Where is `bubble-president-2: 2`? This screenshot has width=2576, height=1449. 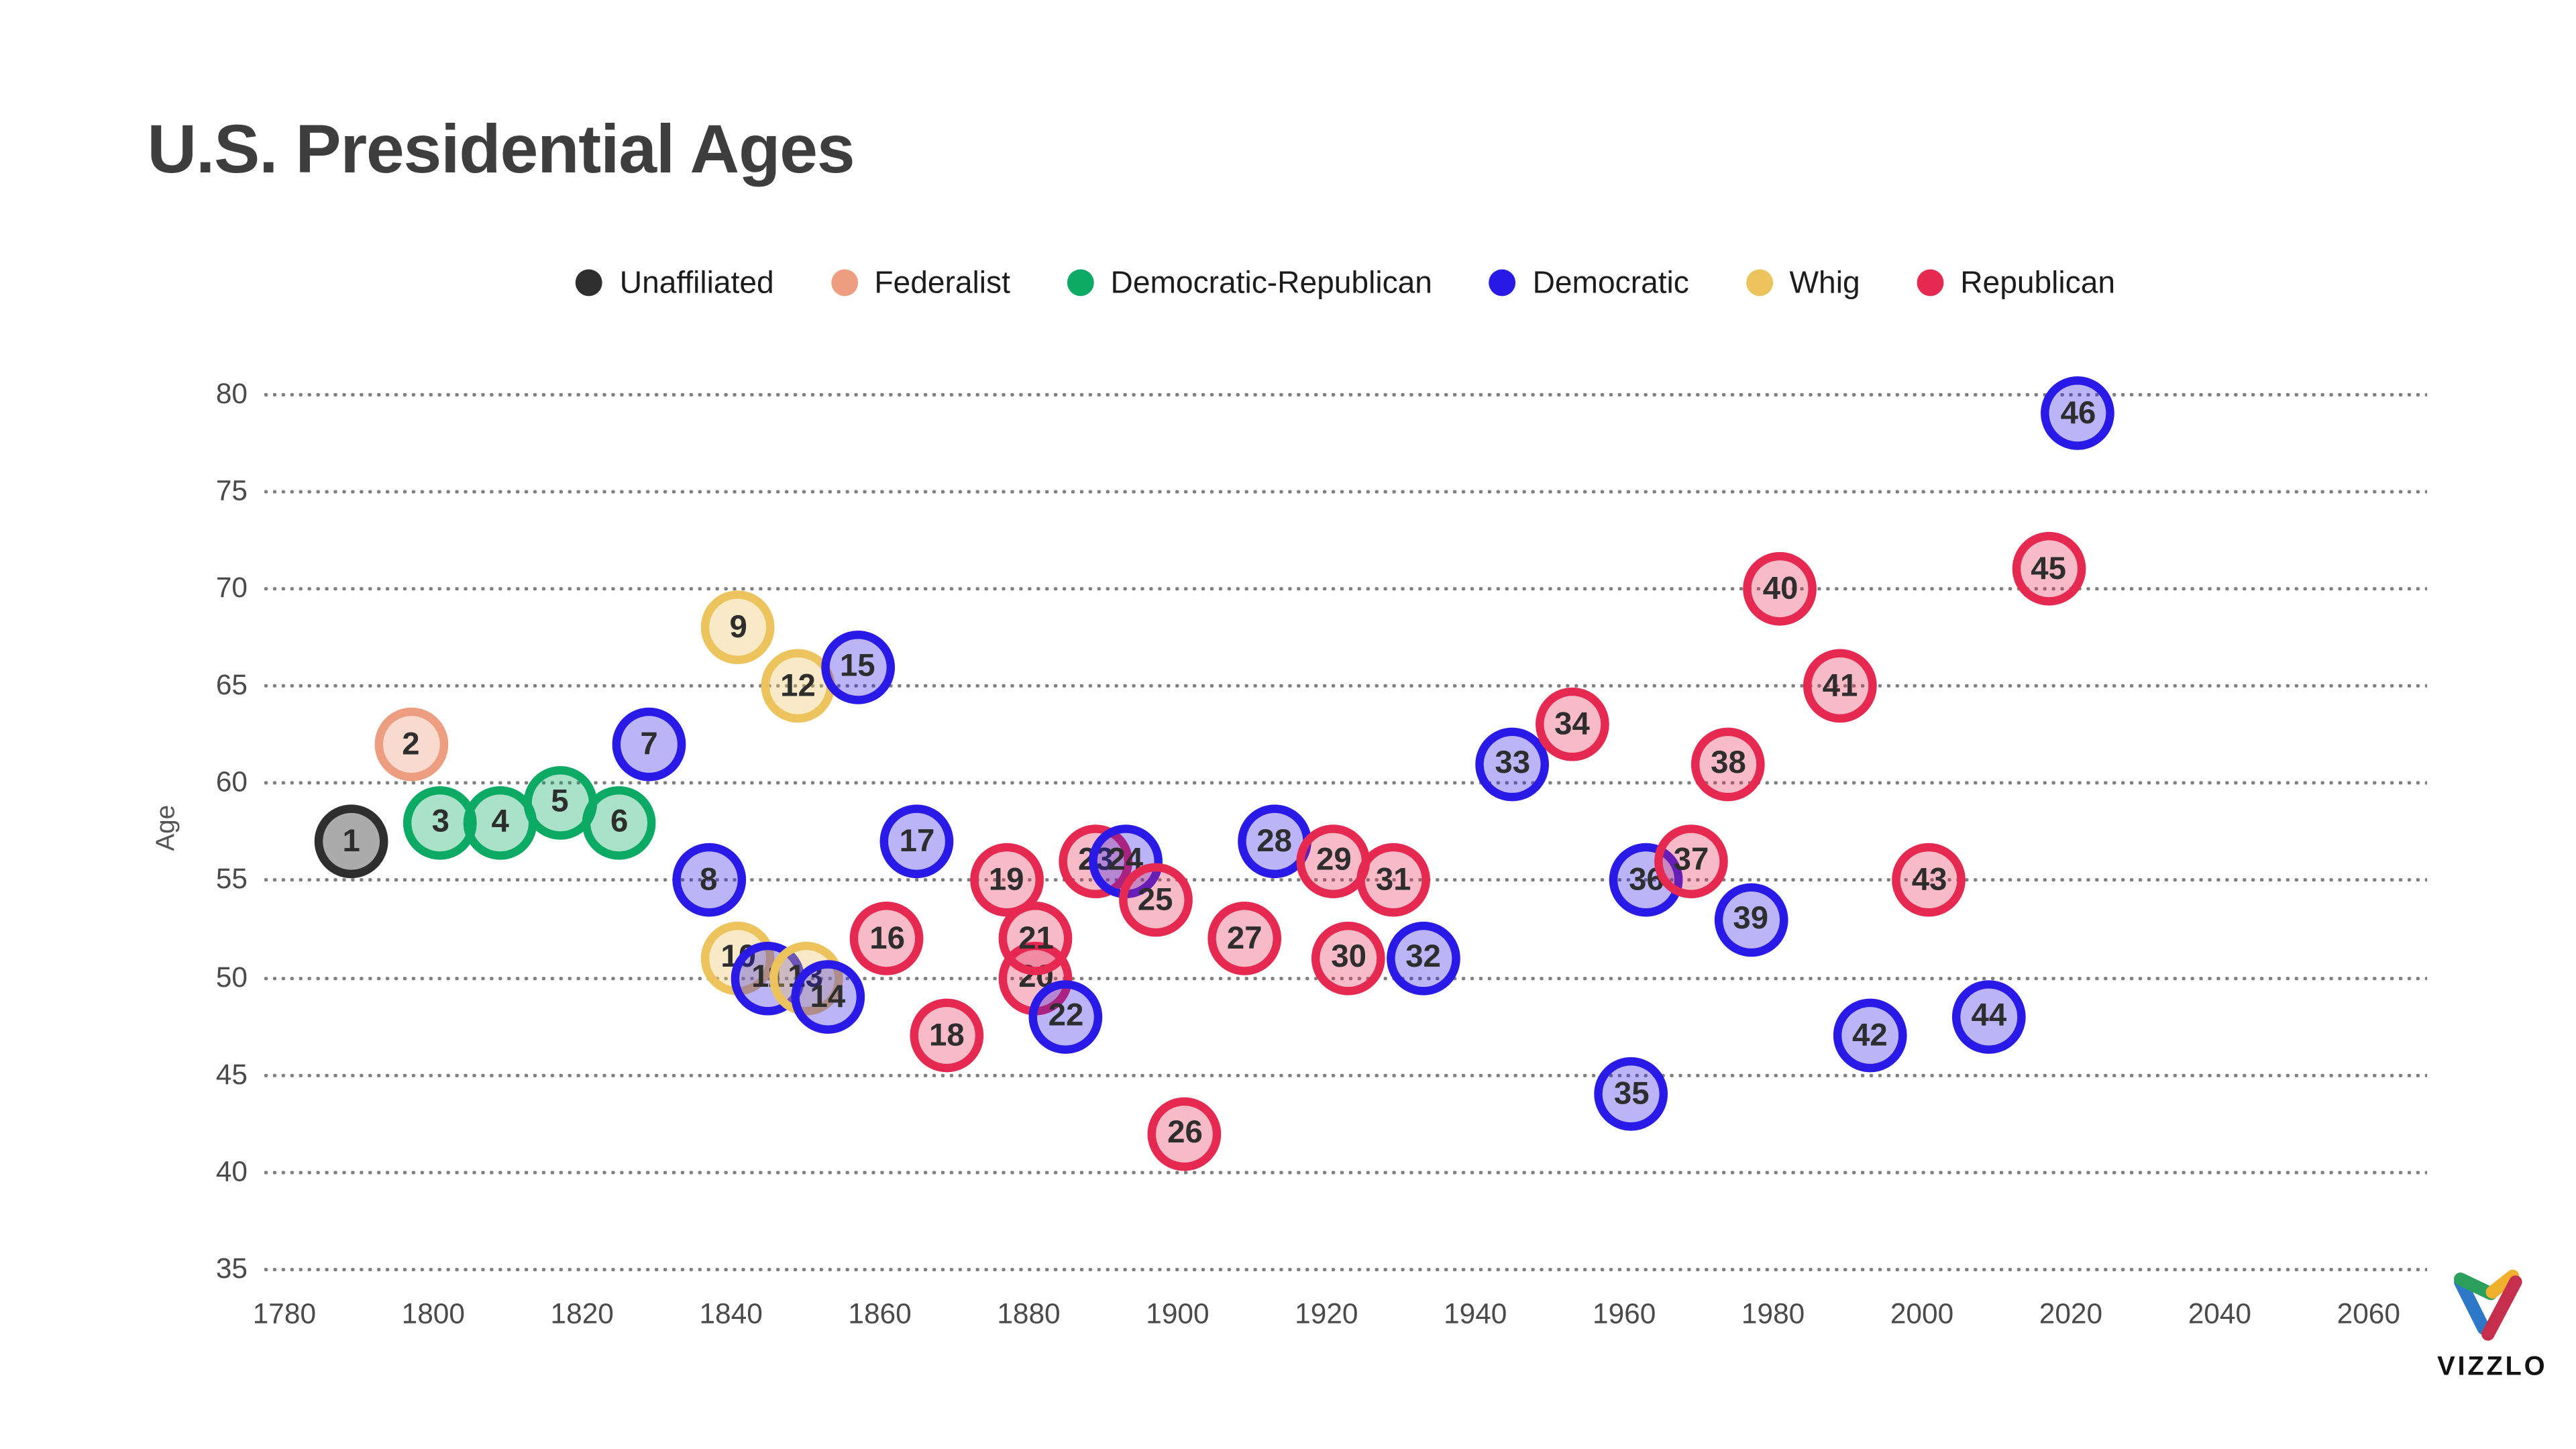
bubble-president-2: 2 is located at coordinates (411, 744).